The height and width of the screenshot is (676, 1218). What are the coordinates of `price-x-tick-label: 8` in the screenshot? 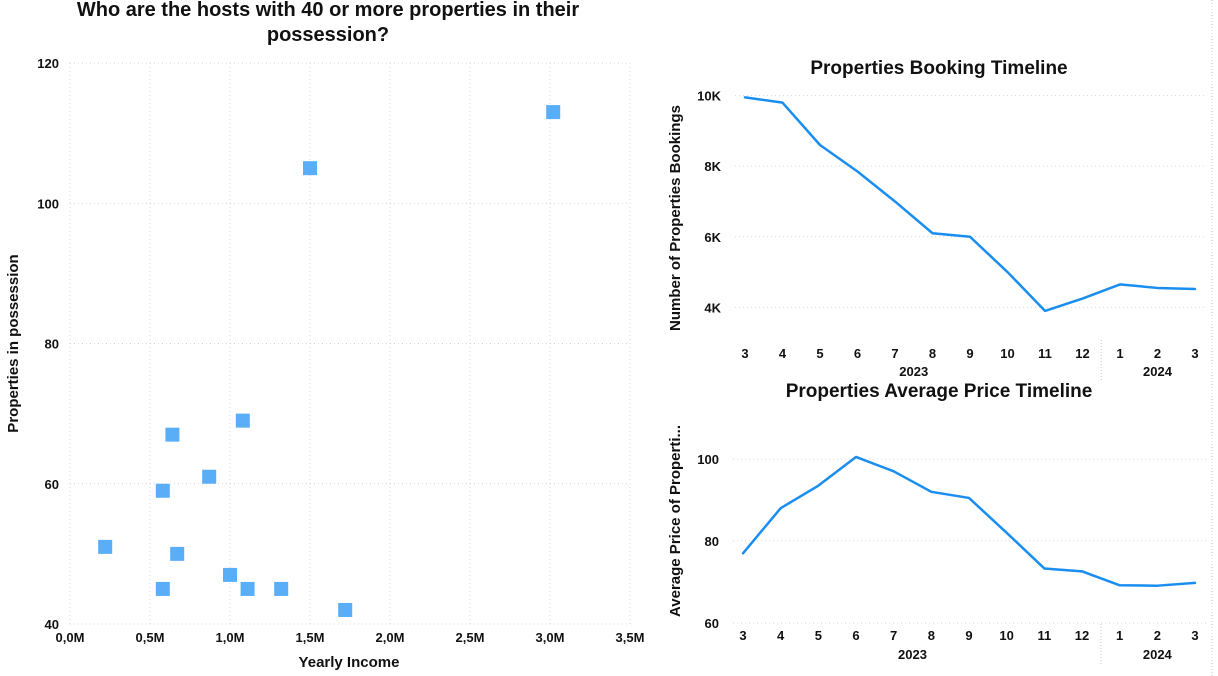 It's located at (931, 635).